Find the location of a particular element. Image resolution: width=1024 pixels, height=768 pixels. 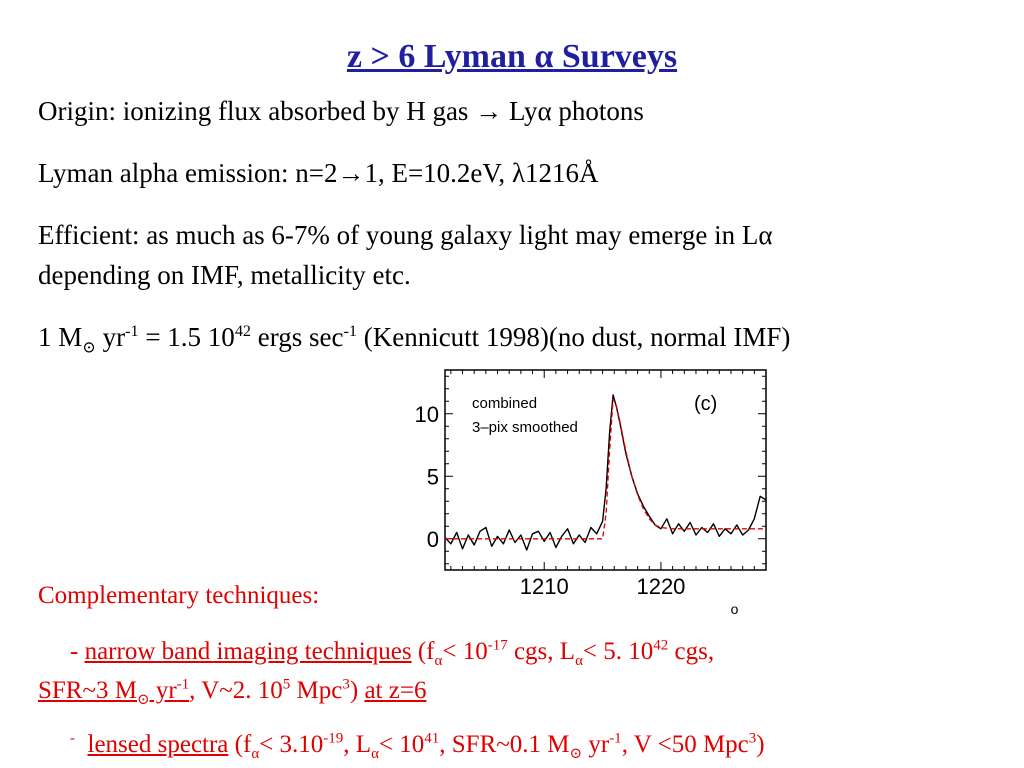

chart-axes is located at coordinates (605, 470).